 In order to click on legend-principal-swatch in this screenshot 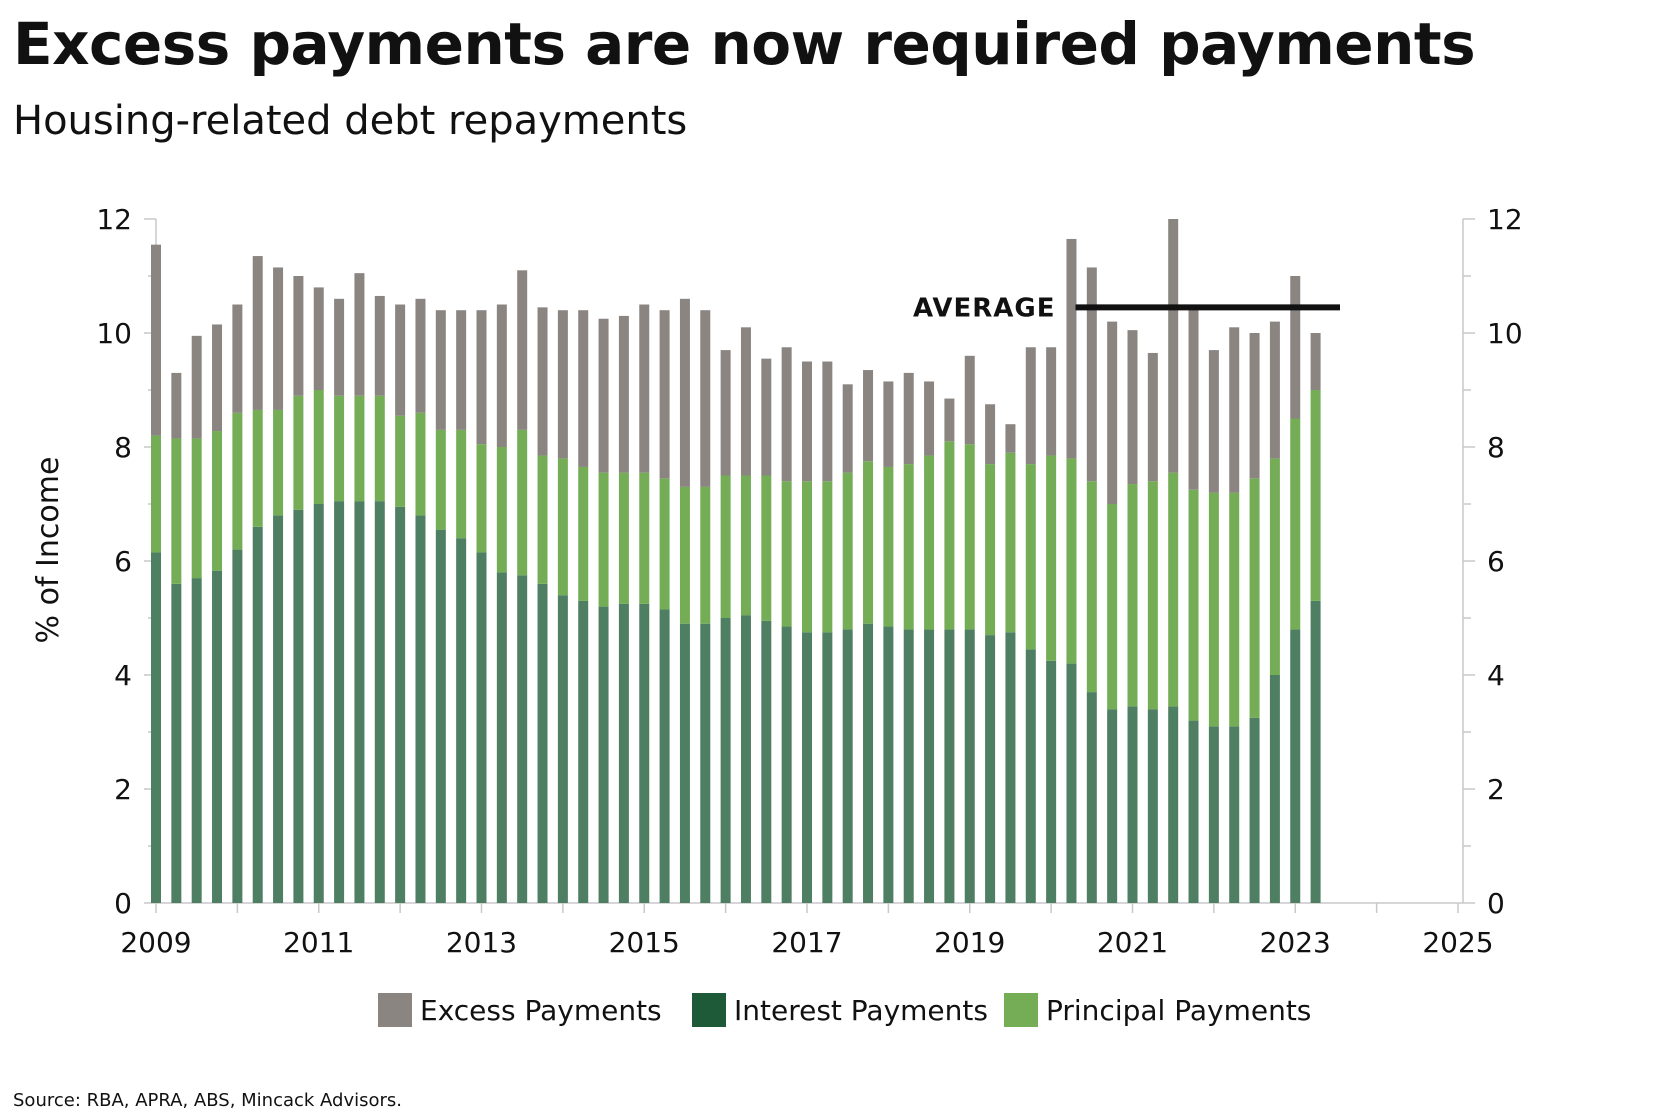, I will do `click(1021, 1010)`.